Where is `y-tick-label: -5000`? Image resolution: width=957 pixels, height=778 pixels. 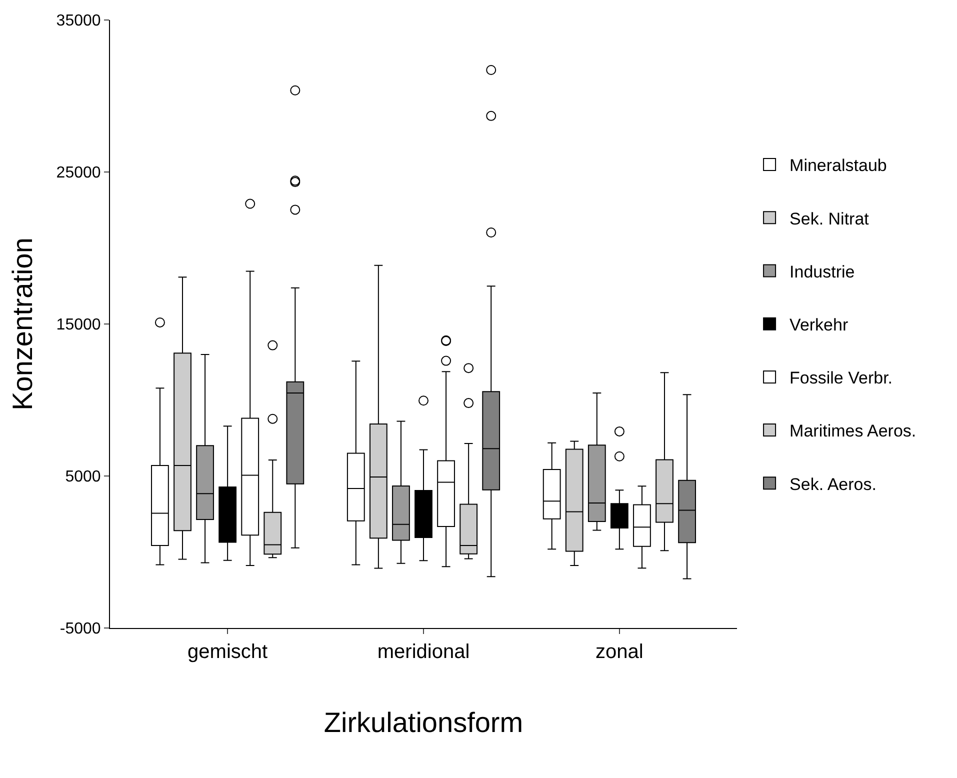
y-tick-label: -5000 is located at coordinates (80, 629).